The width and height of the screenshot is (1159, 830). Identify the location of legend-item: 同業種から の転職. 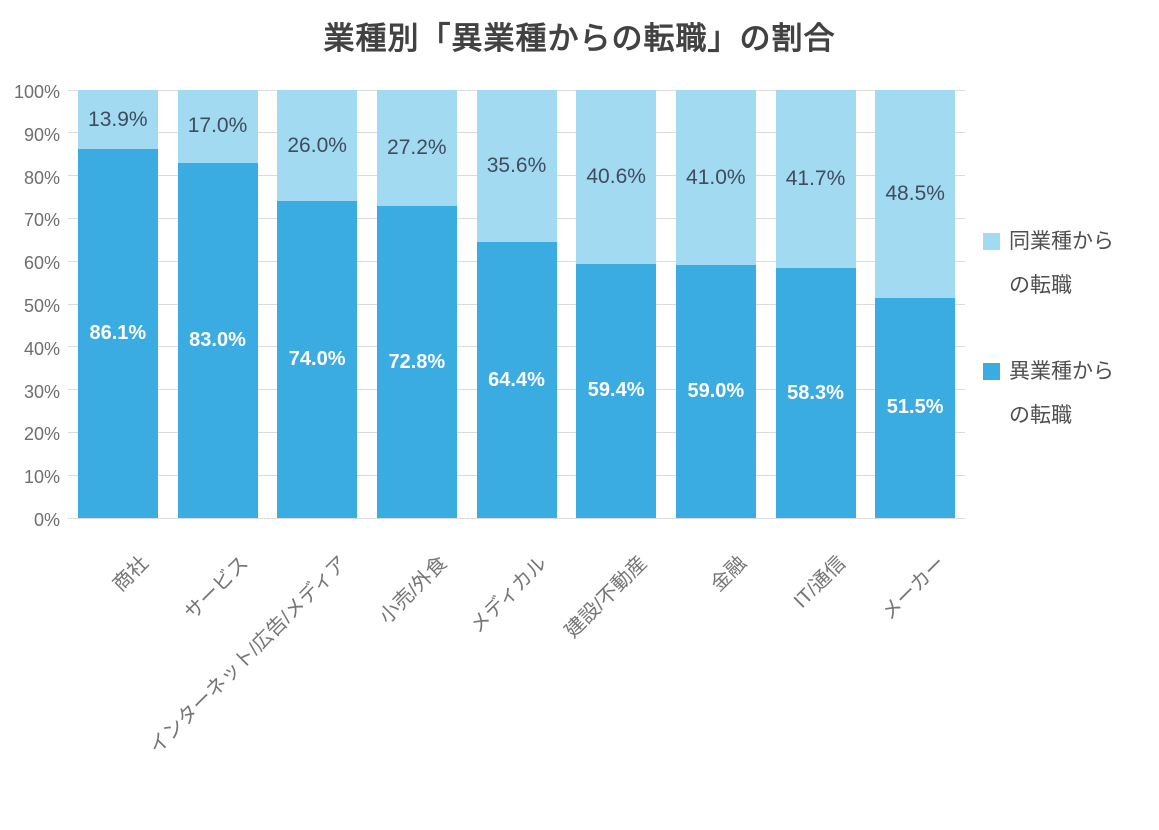
(1071, 264).